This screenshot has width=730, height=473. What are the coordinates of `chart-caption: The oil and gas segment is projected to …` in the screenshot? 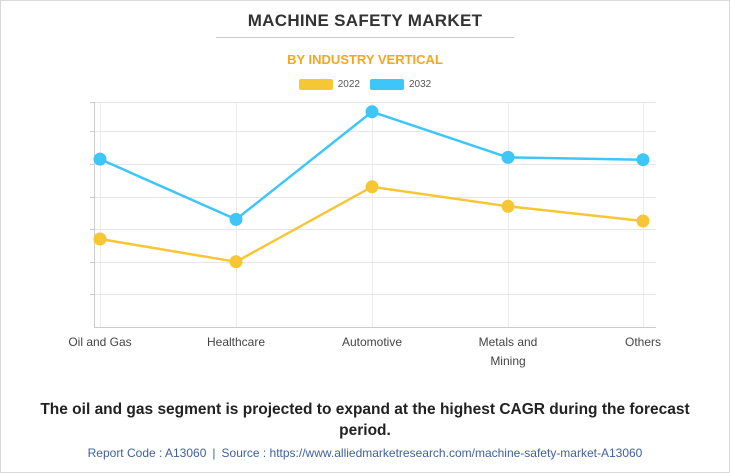 It's located at (365, 420).